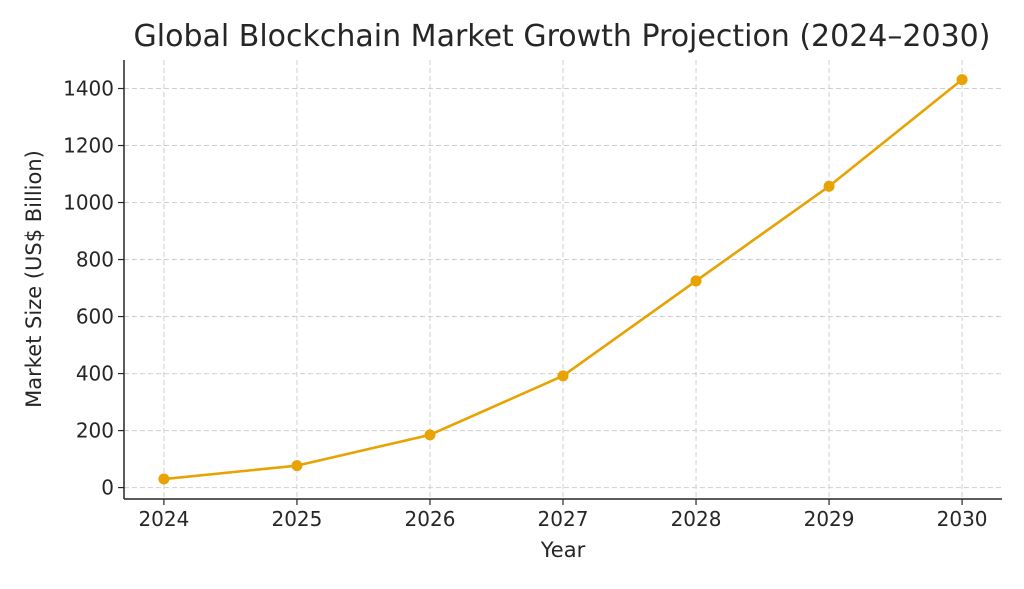  Describe the element at coordinates (163, 519) in the screenshot. I see `x-tick-label: 2024` at that location.